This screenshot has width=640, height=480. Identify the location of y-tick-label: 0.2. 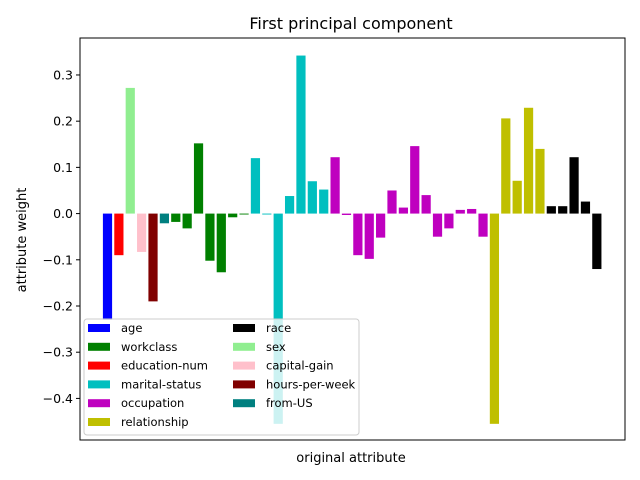
(63, 121).